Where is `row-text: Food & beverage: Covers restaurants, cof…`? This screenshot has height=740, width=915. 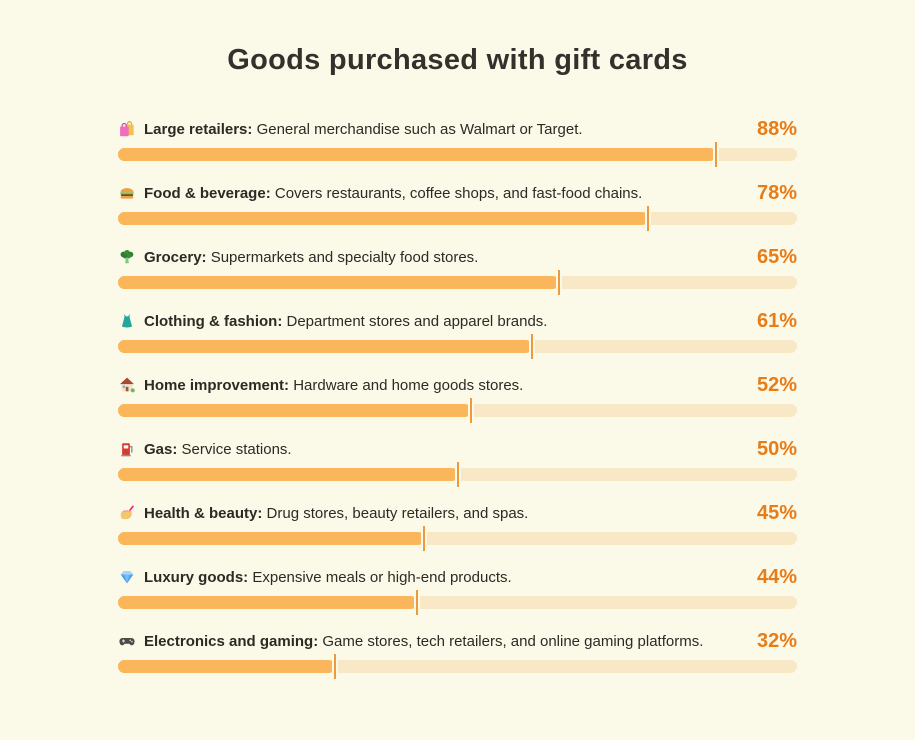
row-text: Food & beverage: Covers restaurants, cof… is located at coordinates (393, 193).